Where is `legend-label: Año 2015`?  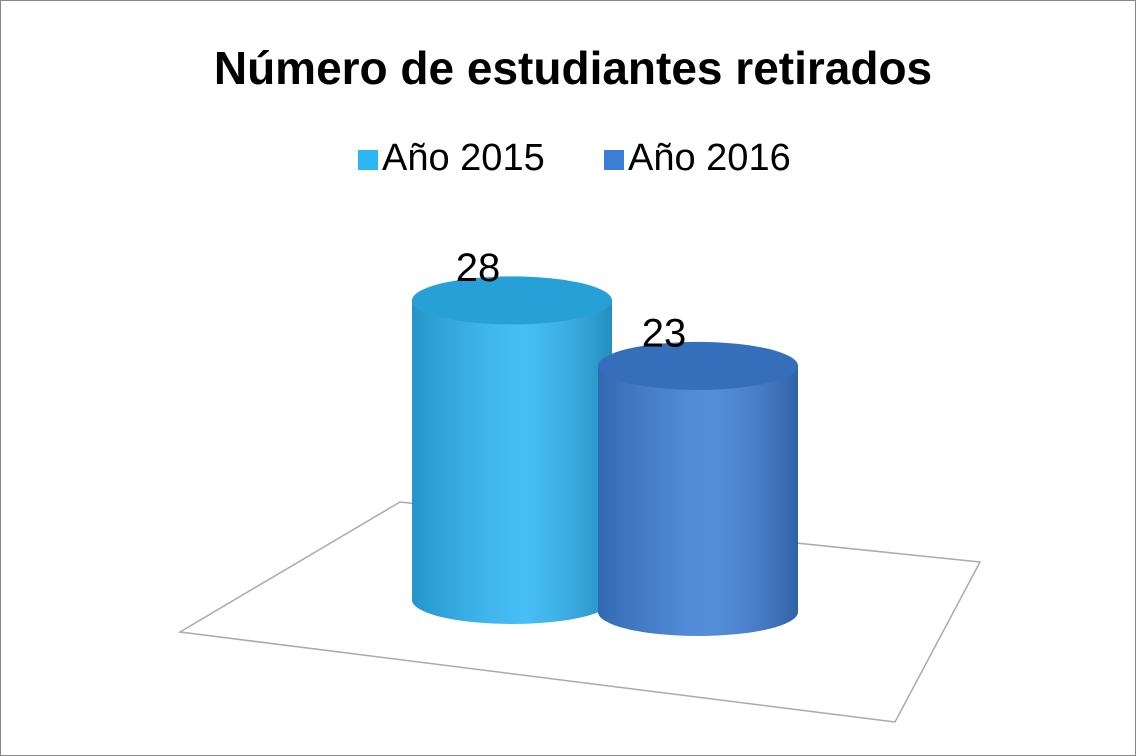
legend-label: Año 2015 is located at coordinates (463, 158).